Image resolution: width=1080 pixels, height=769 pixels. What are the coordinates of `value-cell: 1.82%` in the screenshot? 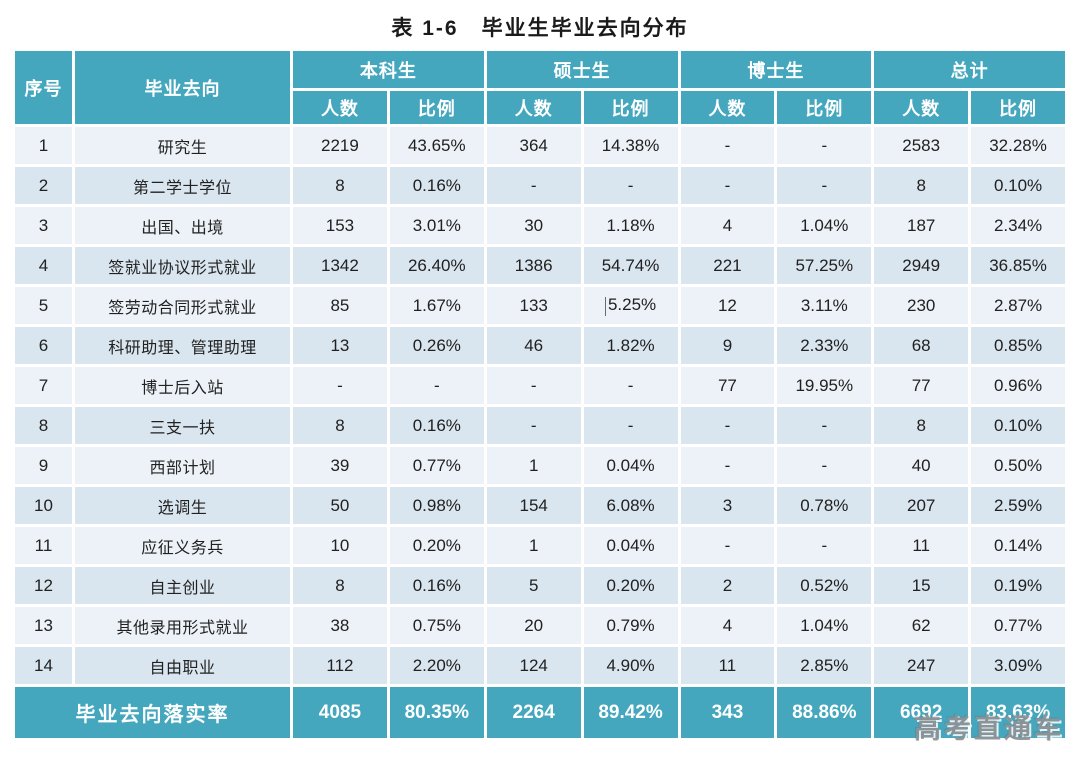 It's located at (630, 345).